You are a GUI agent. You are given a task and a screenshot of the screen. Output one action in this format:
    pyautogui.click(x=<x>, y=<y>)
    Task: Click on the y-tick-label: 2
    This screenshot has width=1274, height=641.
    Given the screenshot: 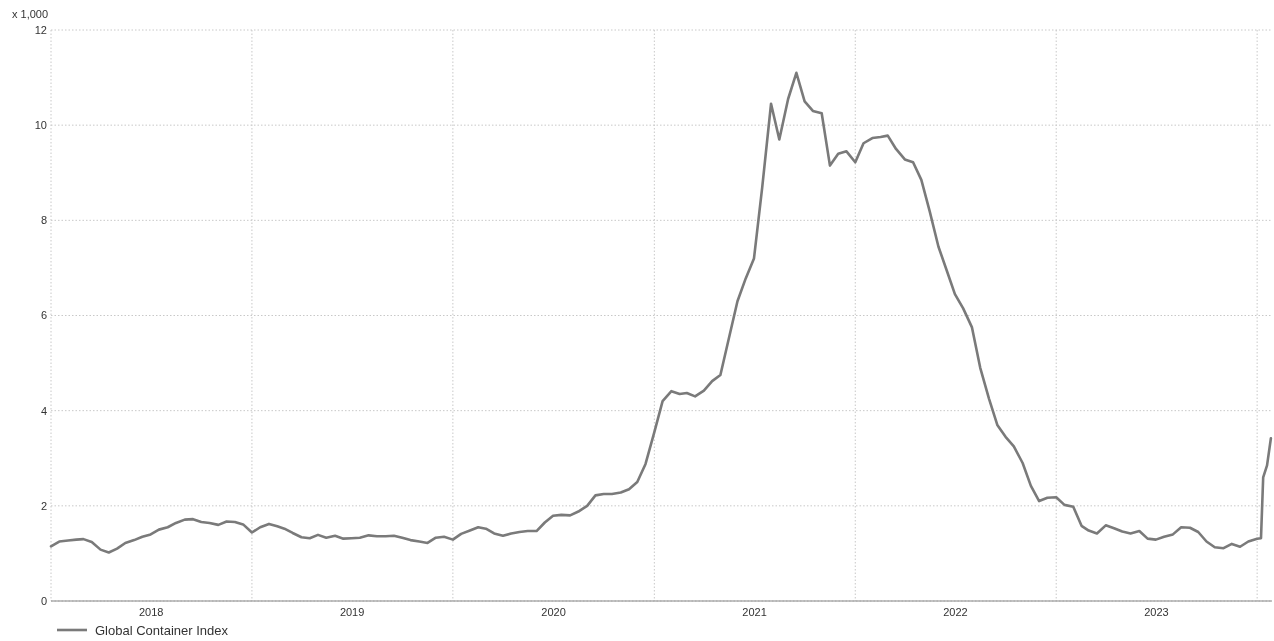 What is the action you would take?
    pyautogui.click(x=43, y=505)
    